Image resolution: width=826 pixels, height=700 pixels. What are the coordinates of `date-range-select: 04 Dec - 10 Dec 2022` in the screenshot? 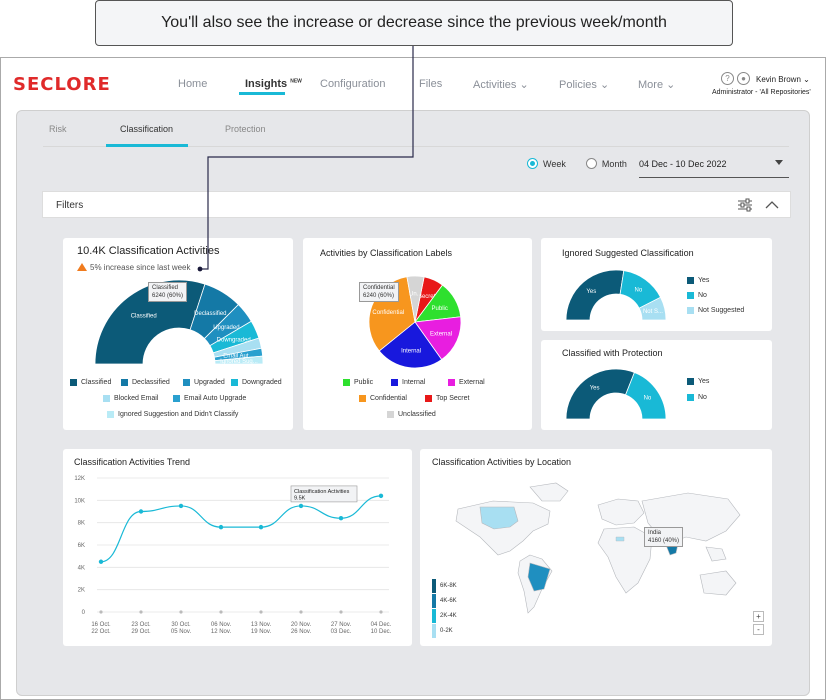 It's located at (714, 164).